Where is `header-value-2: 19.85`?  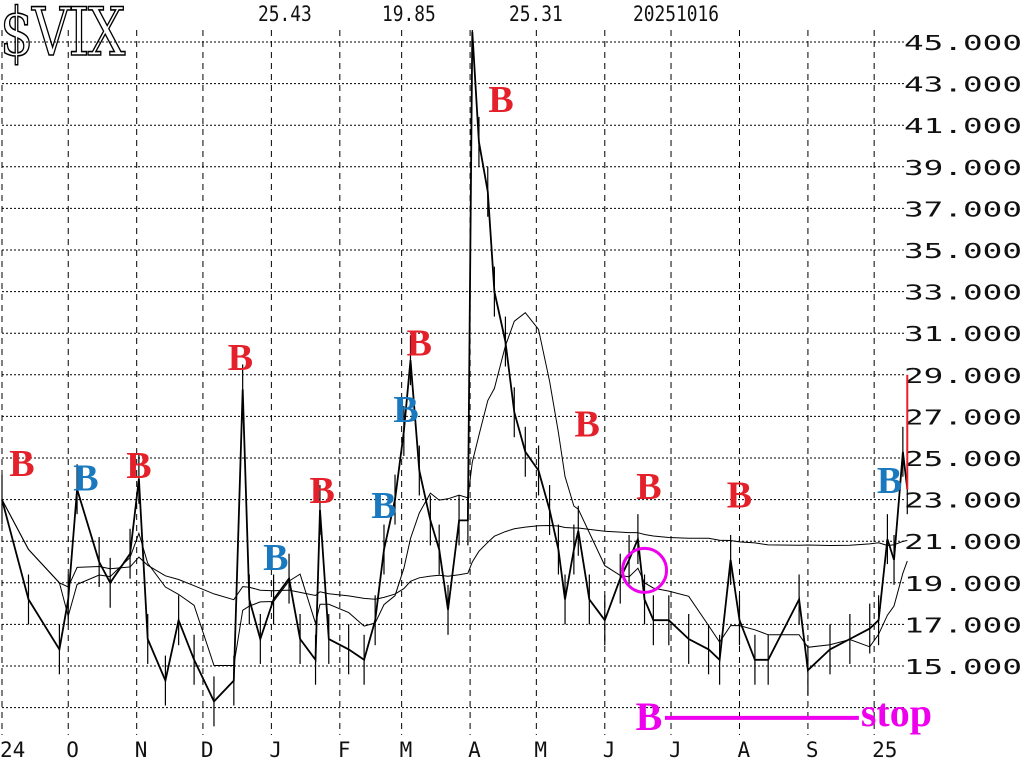
header-value-2: 19.85 is located at coordinates (409, 14).